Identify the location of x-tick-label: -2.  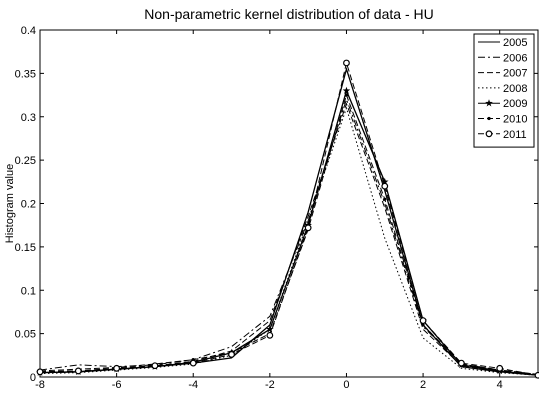
(270, 385).